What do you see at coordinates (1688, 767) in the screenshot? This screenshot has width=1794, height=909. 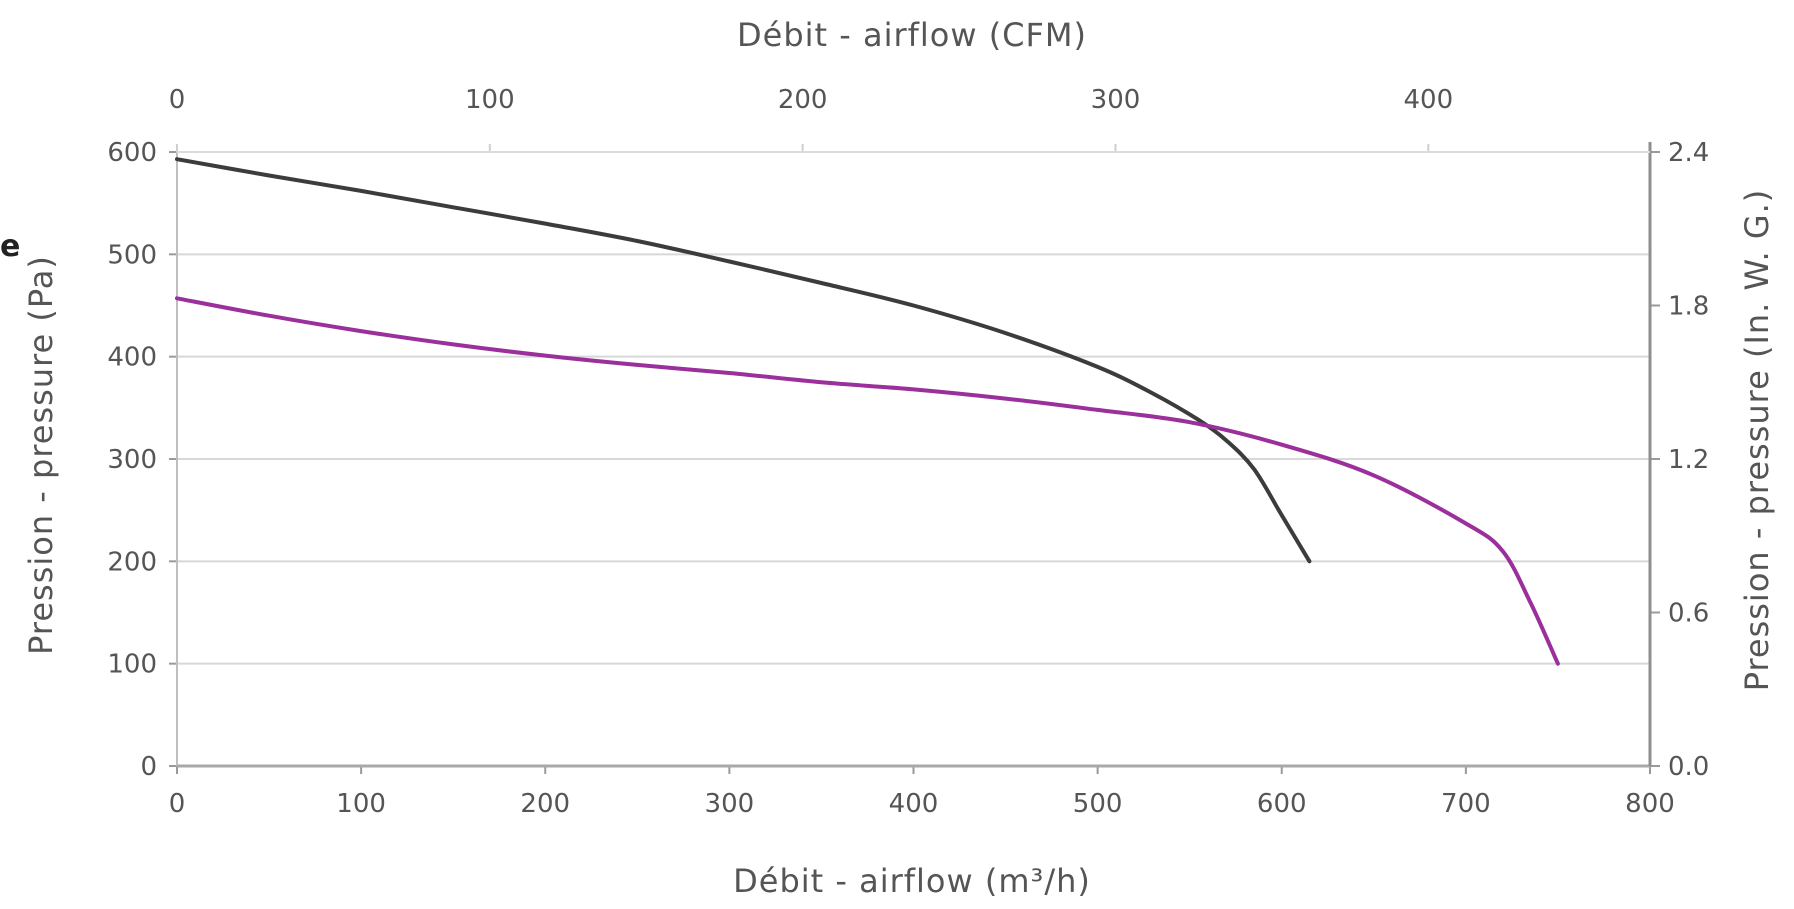 I see `right-y-tick-label: 0.0` at bounding box center [1688, 767].